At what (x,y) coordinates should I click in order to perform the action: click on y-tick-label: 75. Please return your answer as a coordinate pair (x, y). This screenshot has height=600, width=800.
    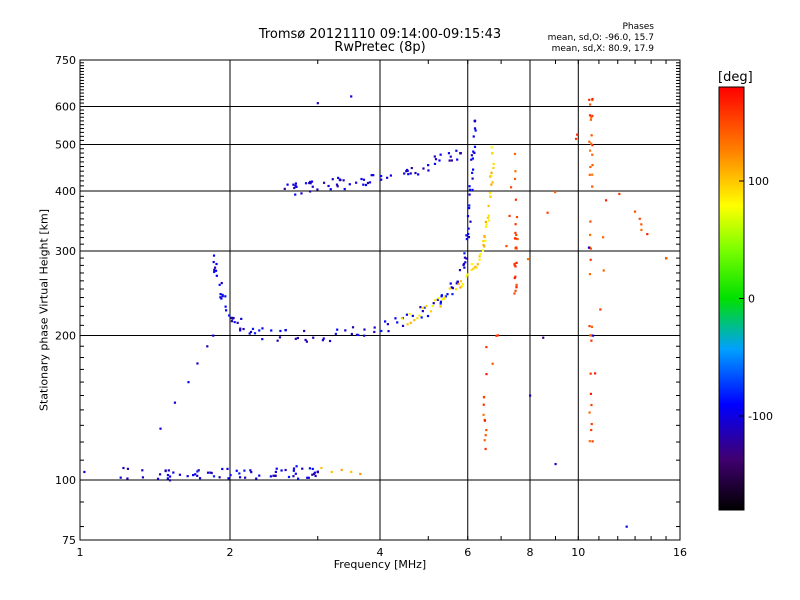
    Looking at the image, I should click on (69, 540).